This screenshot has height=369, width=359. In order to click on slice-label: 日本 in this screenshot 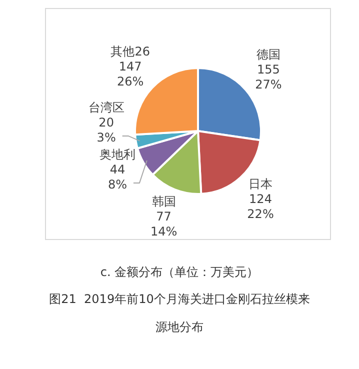, I will do `click(260, 183)`.